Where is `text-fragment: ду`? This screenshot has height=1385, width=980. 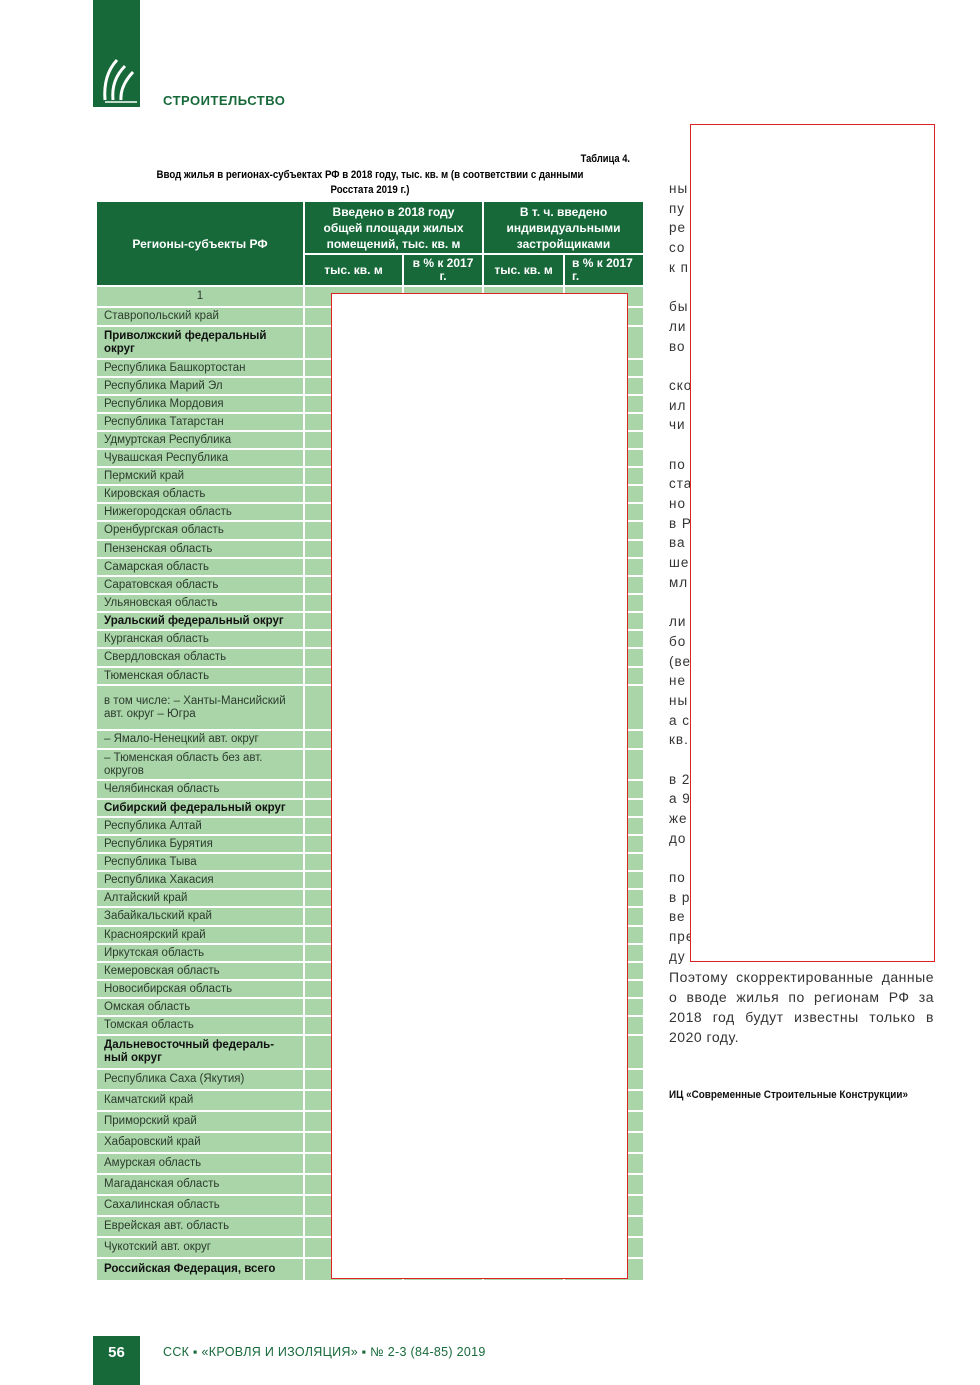
text-fragment: ду is located at coordinates (677, 956).